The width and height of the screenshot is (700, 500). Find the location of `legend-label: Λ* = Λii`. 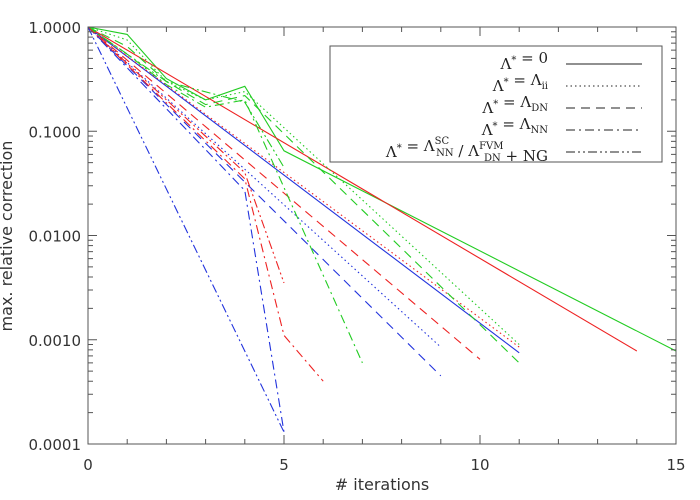

legend-label: Λ* = Λii is located at coordinates (520, 83).